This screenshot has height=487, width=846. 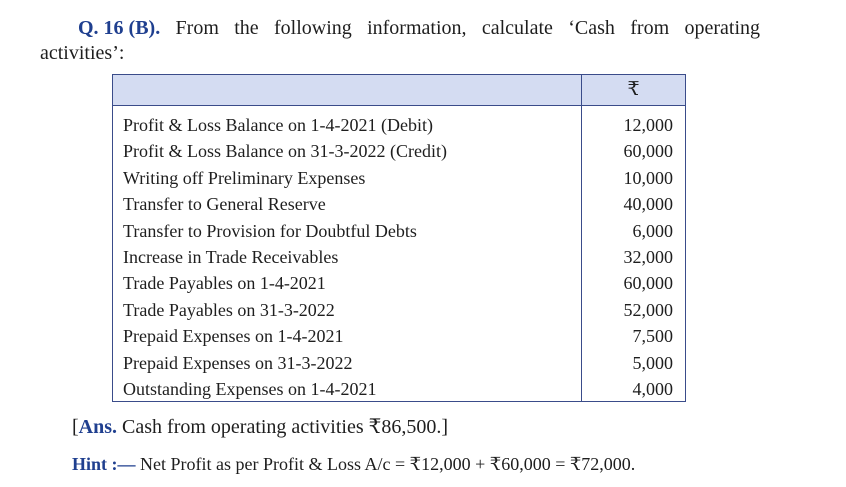 What do you see at coordinates (246, 28) in the screenshot?
I see `question-word: the` at bounding box center [246, 28].